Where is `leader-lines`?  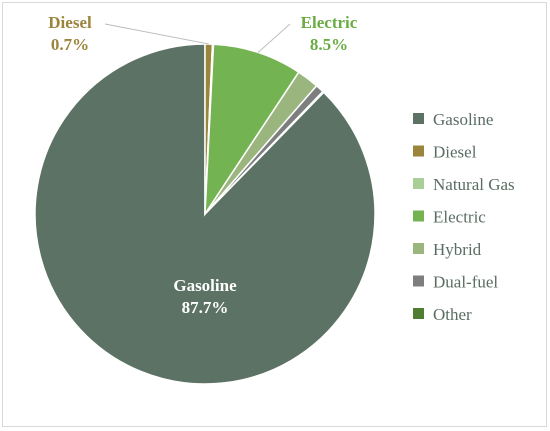
leader-lines is located at coordinates (197, 38).